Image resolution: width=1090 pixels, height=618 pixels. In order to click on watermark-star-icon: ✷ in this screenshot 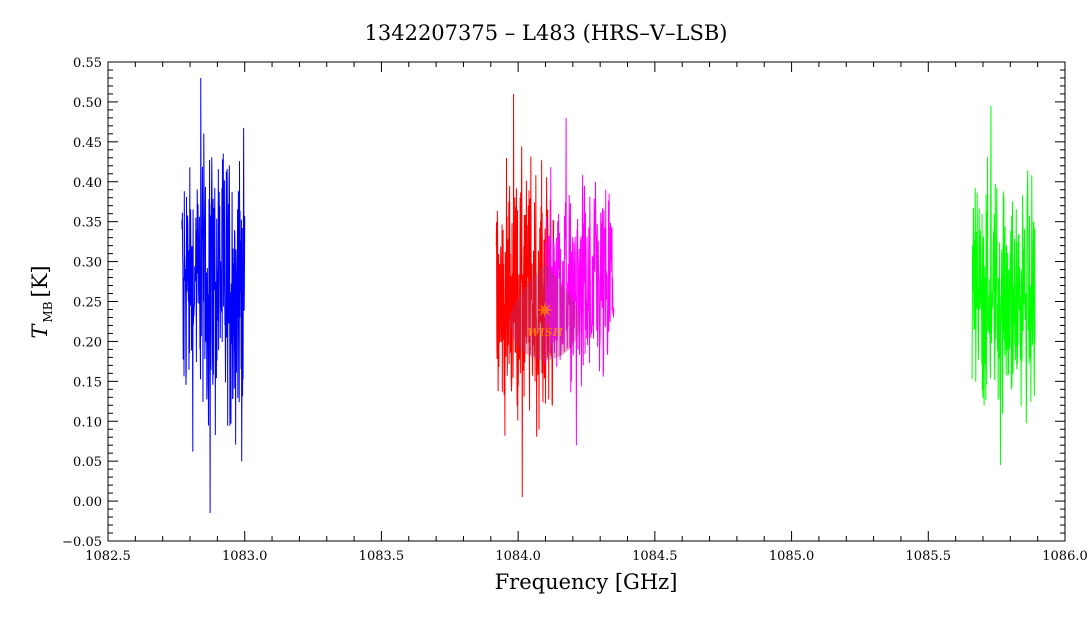, I will do `click(545, 311)`.